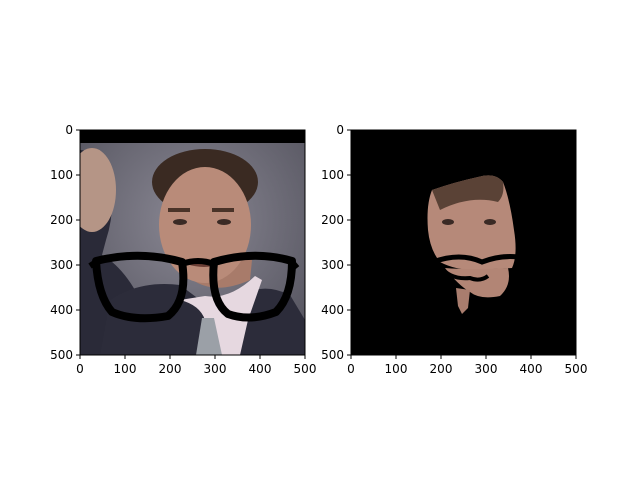 The image size is (640, 480). I want to click on lower-face-region, so click(477, 283).